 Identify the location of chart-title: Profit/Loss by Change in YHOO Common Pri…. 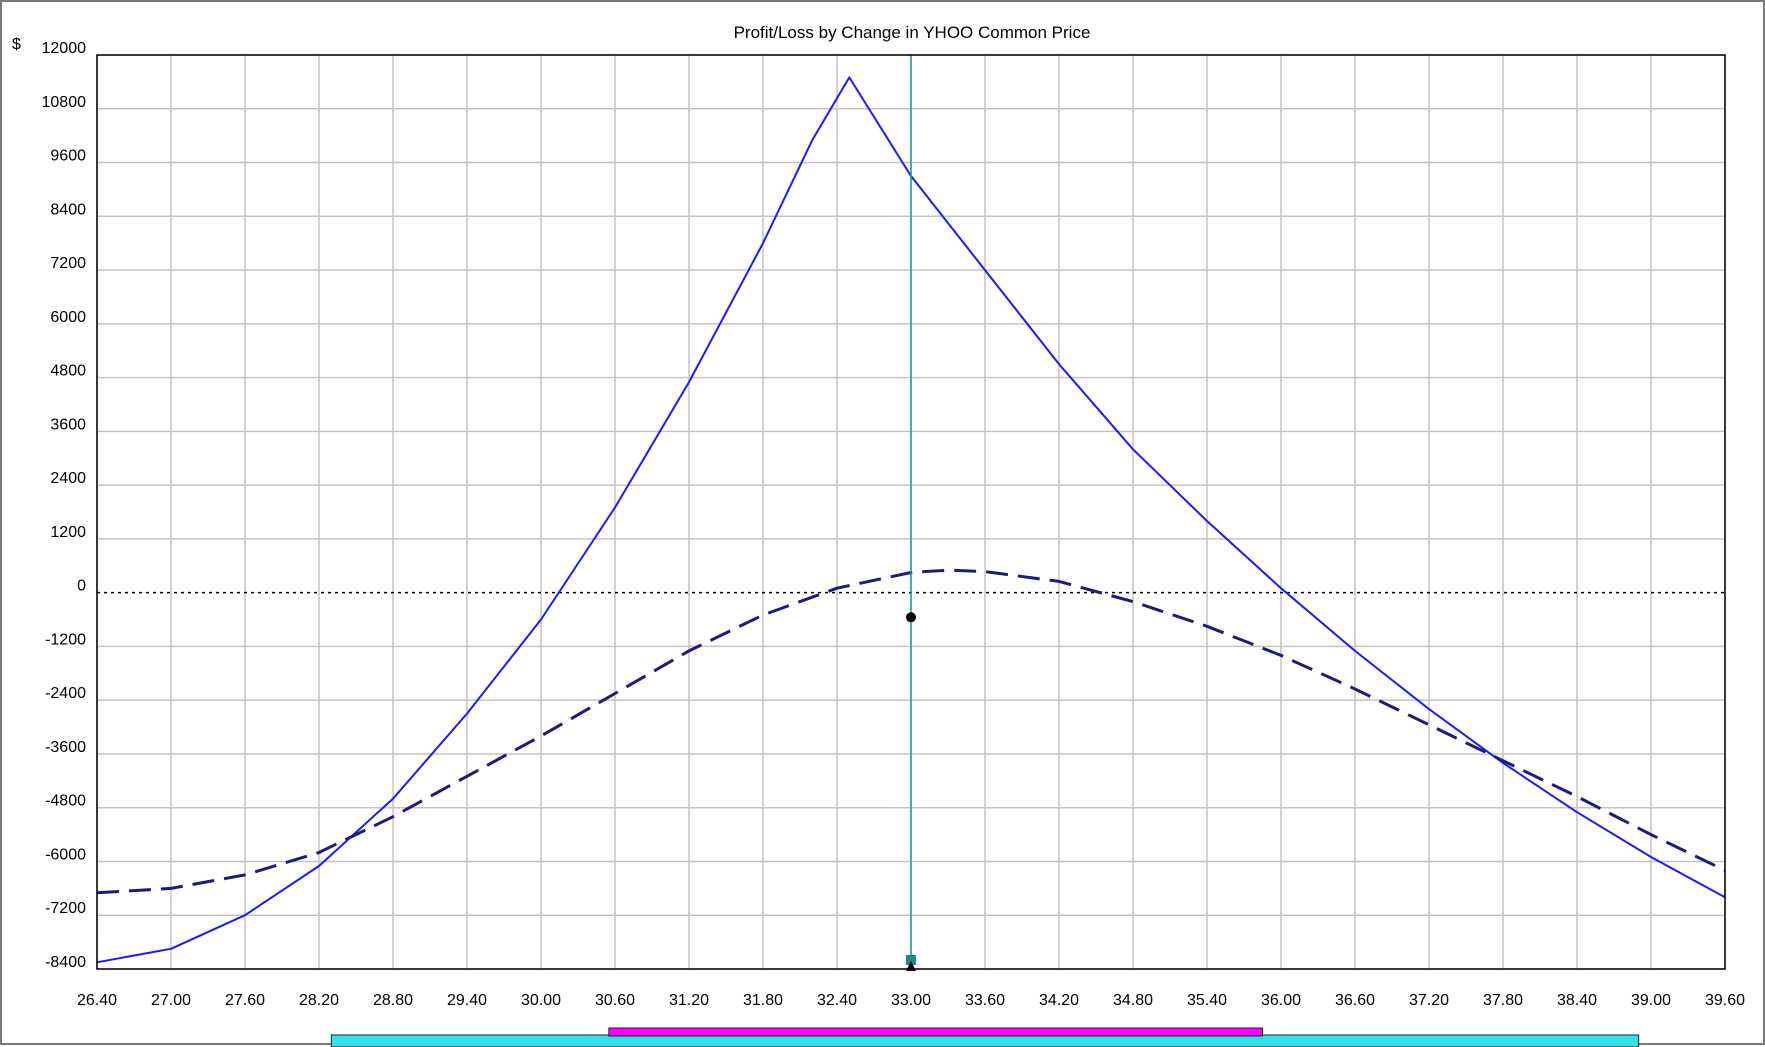
(912, 32).